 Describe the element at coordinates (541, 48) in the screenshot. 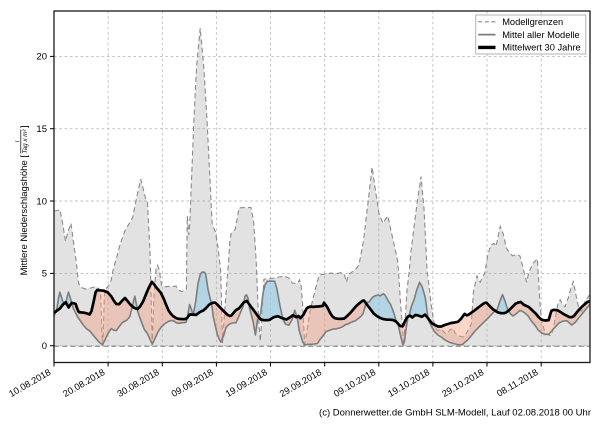

I see `svg-text: Mittelwert 30 Jahre` at that location.